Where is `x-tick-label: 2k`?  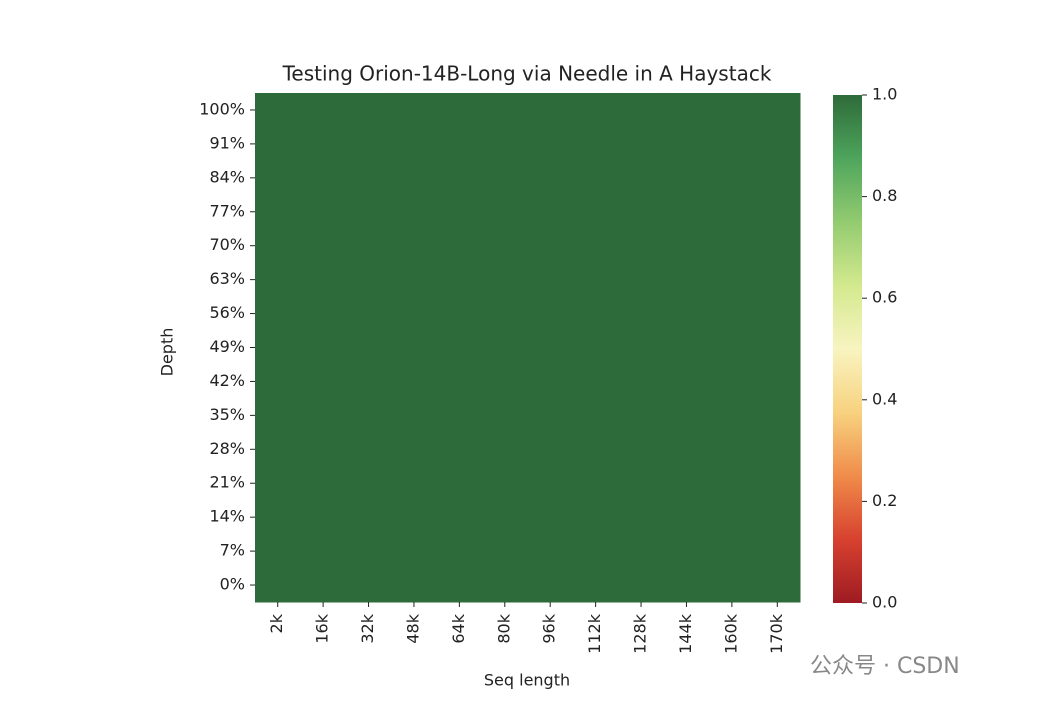 x-tick-label: 2k is located at coordinates (276, 623).